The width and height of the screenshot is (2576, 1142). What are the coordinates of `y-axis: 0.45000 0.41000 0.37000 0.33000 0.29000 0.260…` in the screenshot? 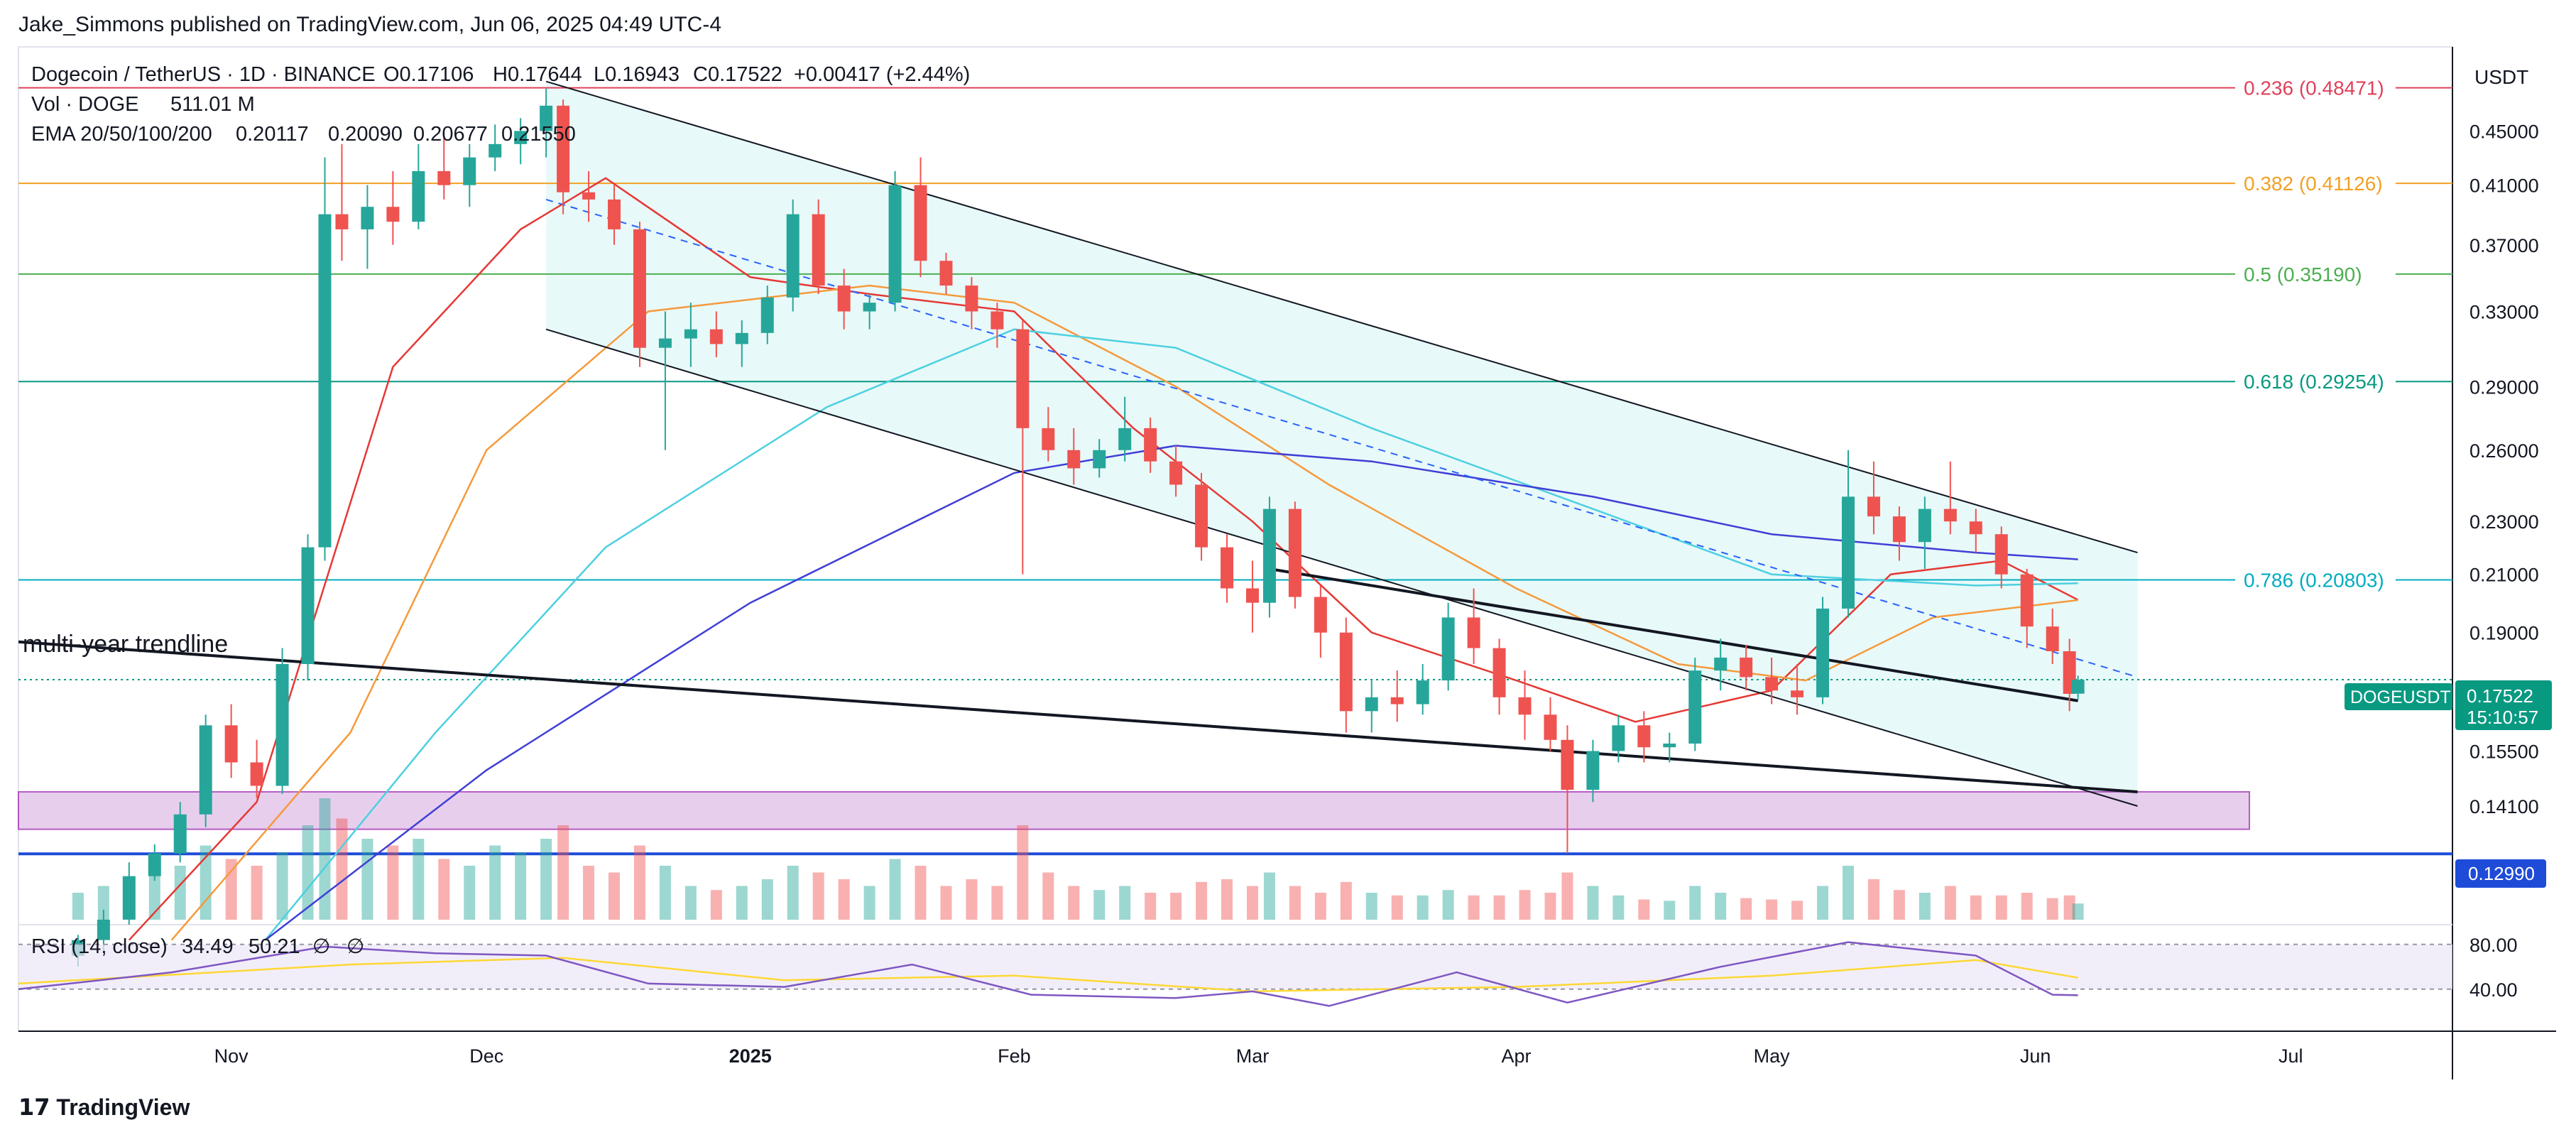 It's located at (2504, 469).